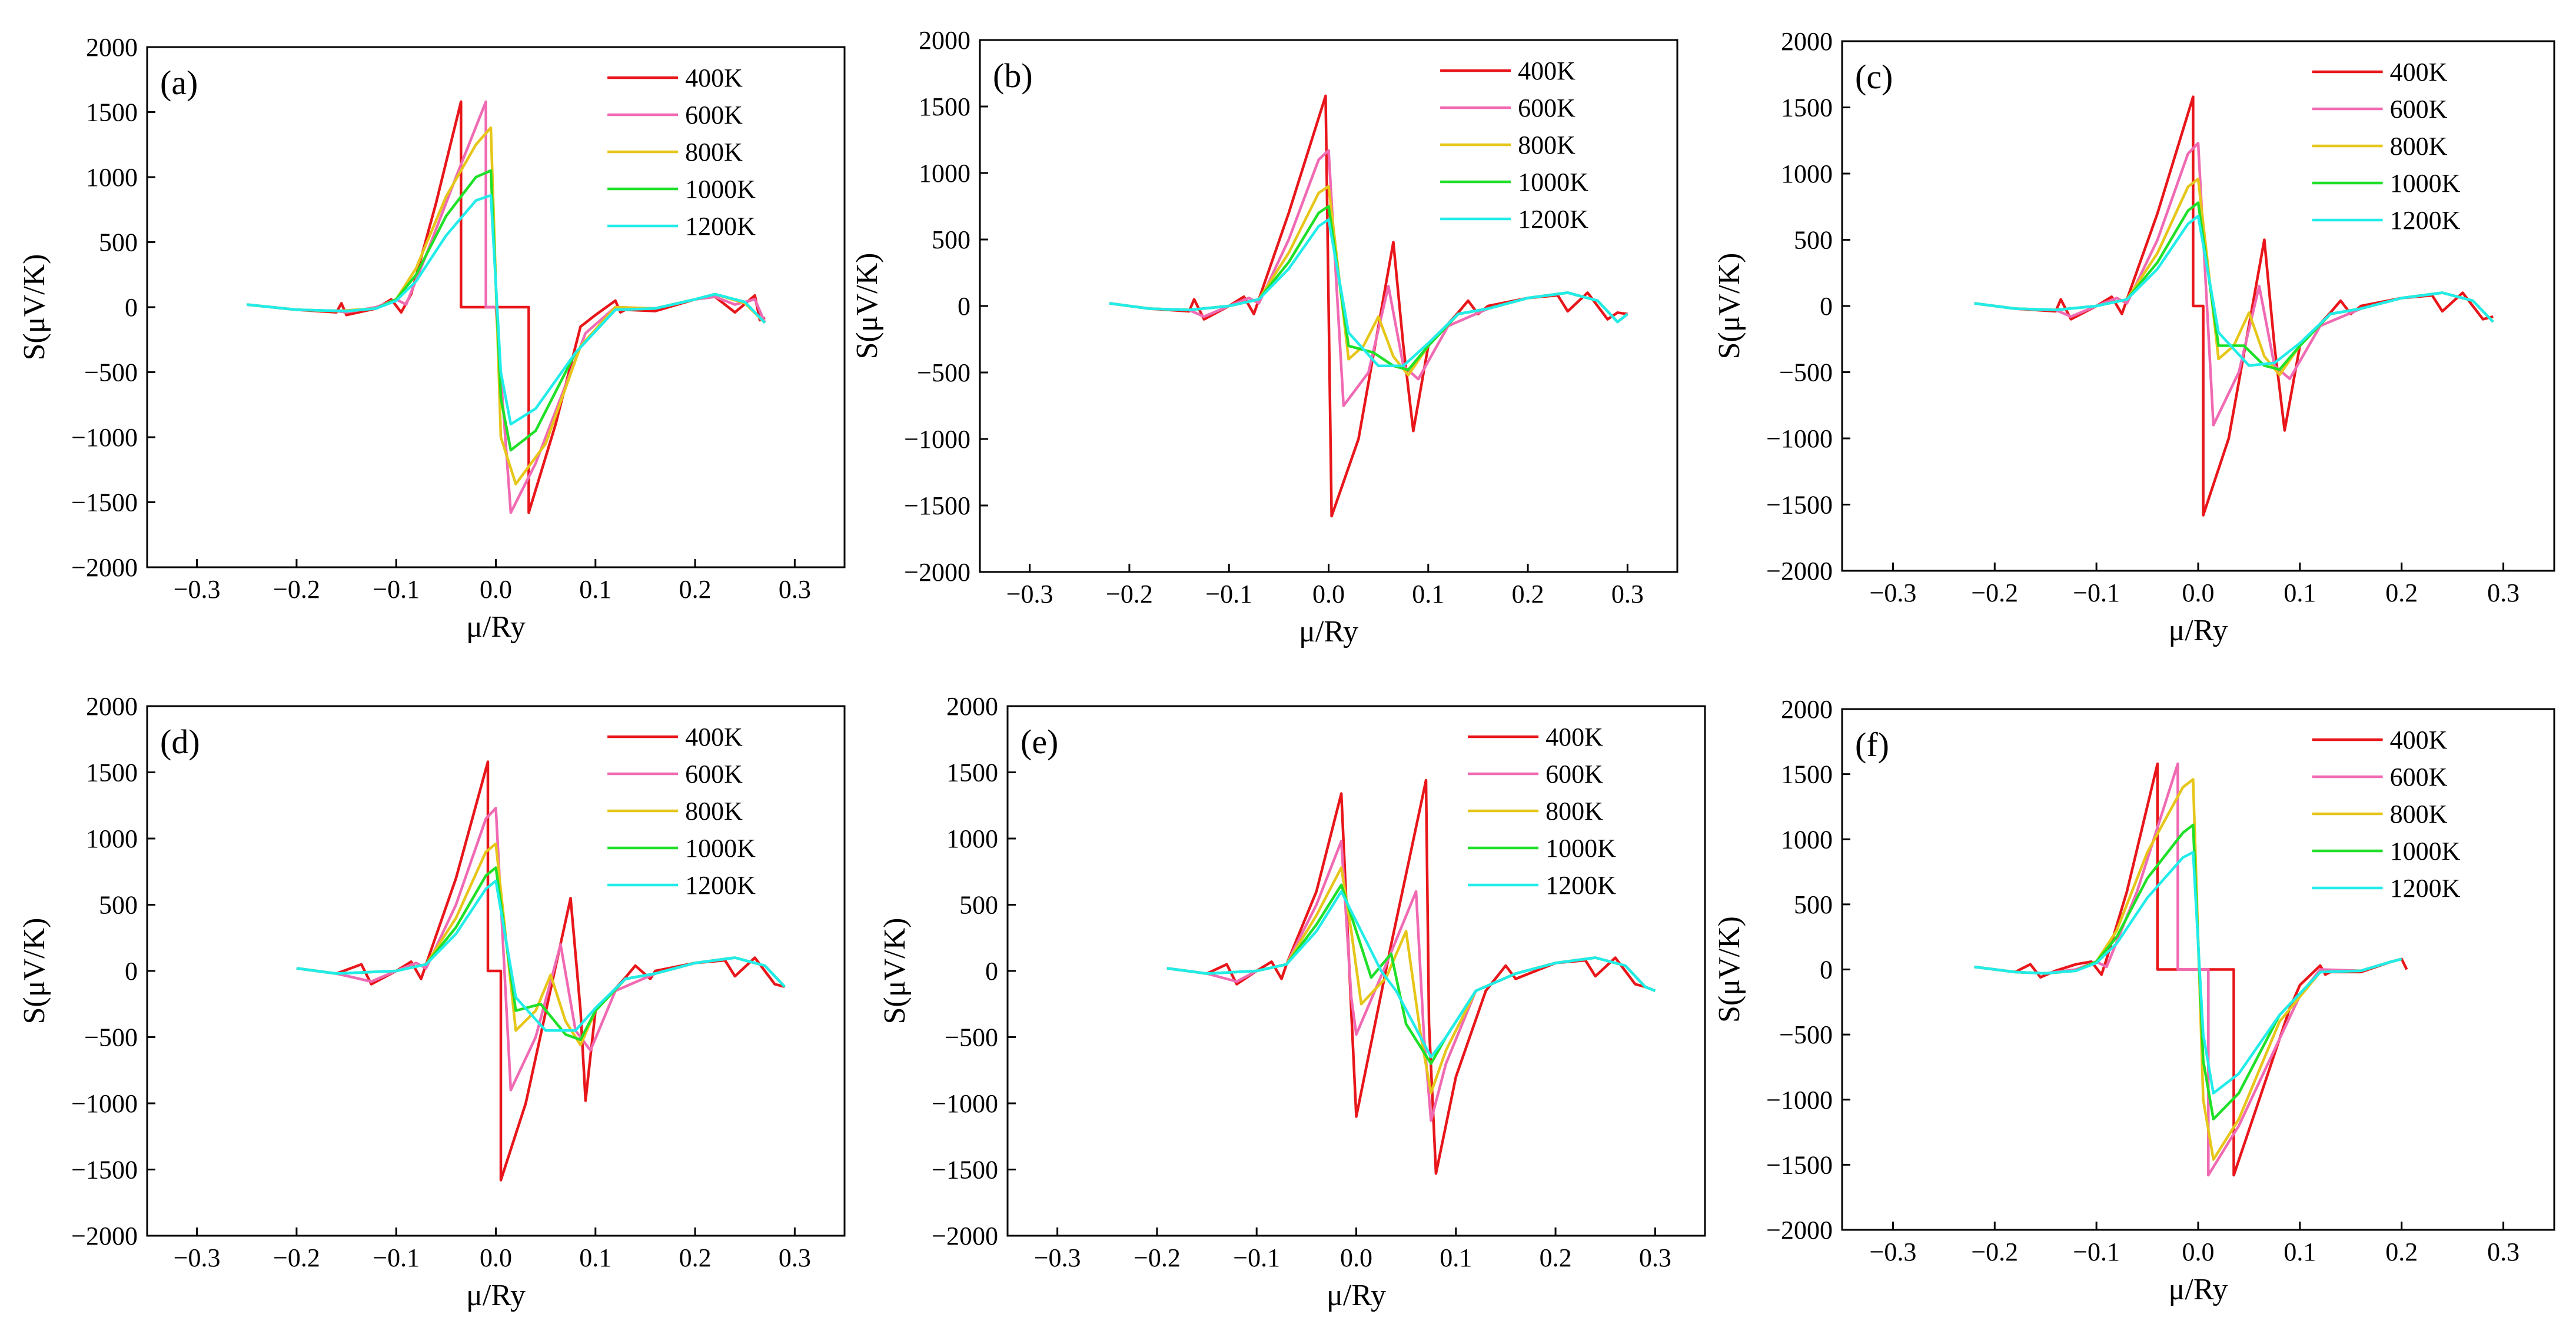 The height and width of the screenshot is (1334, 2576). Describe the element at coordinates (1013, 75) in the screenshot. I see `panel-label: (b)` at that location.